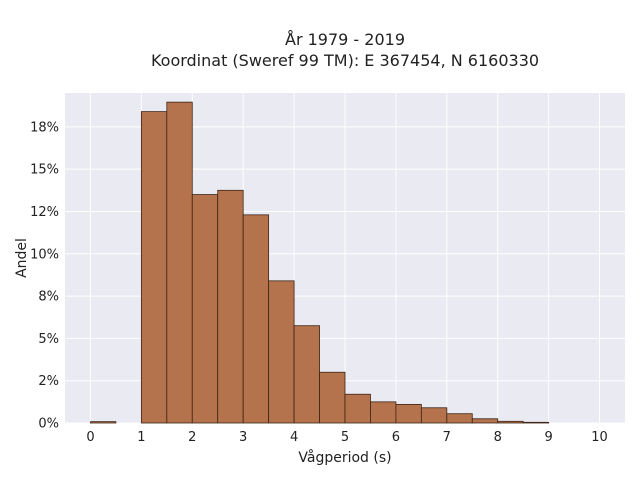 This screenshot has height=480, width=640. I want to click on x-axis-label: Vågperiod (s), so click(344, 457).